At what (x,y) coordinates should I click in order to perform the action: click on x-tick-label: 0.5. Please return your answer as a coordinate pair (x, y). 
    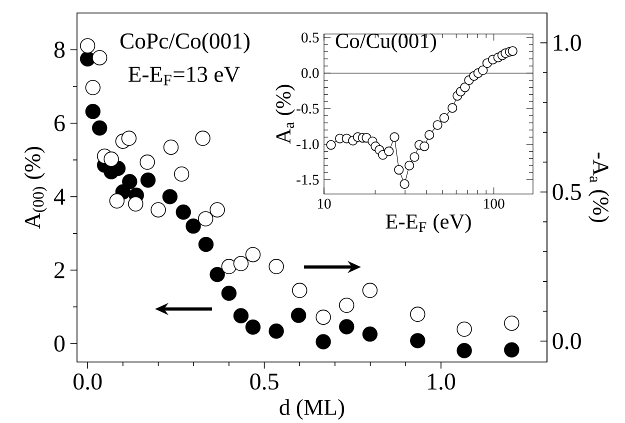
    Looking at the image, I should click on (264, 382).